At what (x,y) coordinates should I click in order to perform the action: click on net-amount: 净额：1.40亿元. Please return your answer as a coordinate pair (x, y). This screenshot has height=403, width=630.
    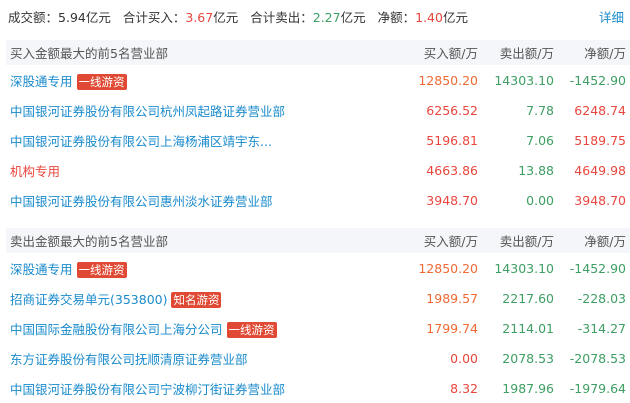
    Looking at the image, I should click on (422, 17).